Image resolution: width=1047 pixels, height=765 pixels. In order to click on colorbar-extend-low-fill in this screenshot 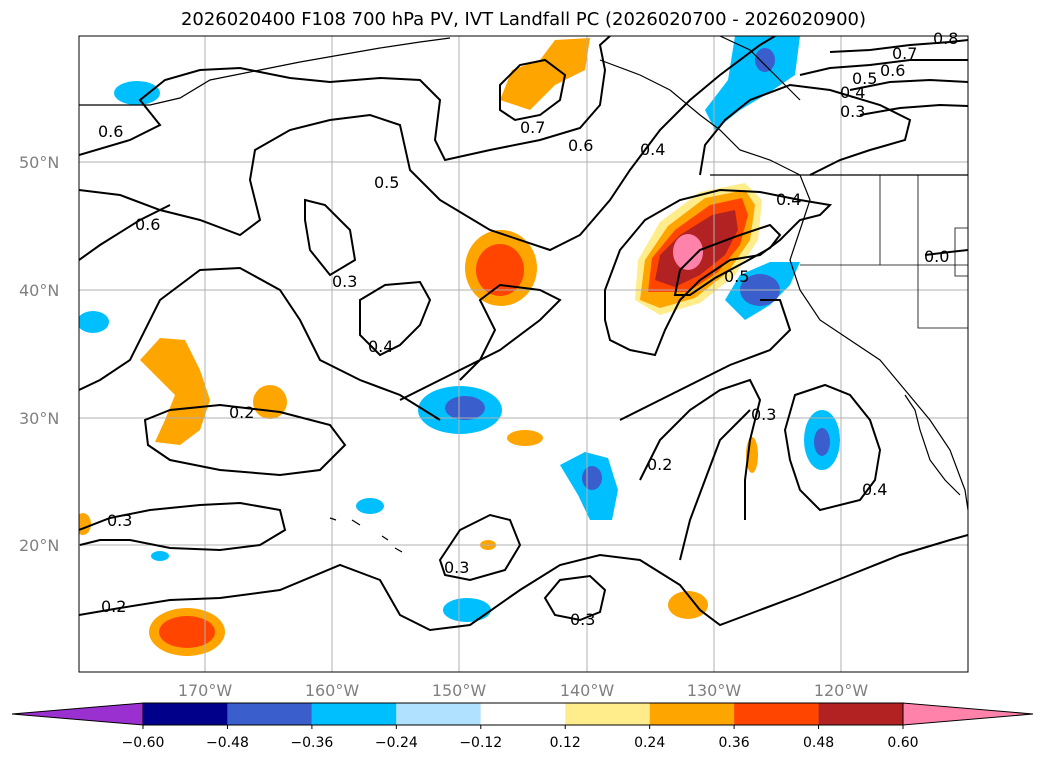, I will do `click(77, 714)`.